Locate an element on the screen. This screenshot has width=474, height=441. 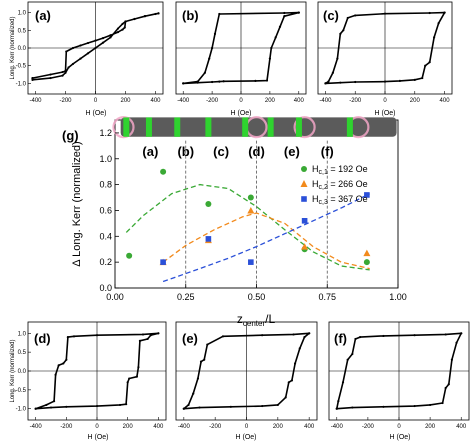
y-tick-label: 0.0 is located at coordinates (22, 49).